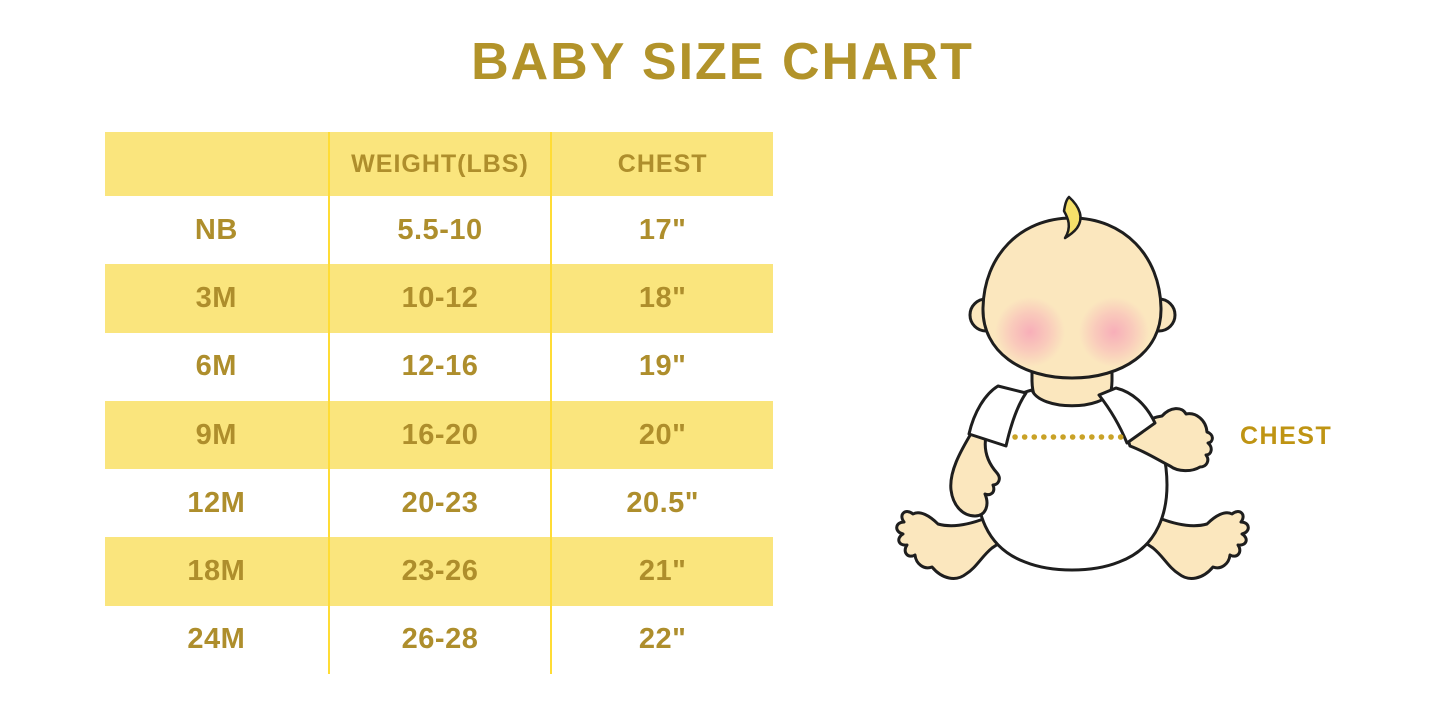  I want to click on chest-measure-label: CHEST, so click(1286, 436).